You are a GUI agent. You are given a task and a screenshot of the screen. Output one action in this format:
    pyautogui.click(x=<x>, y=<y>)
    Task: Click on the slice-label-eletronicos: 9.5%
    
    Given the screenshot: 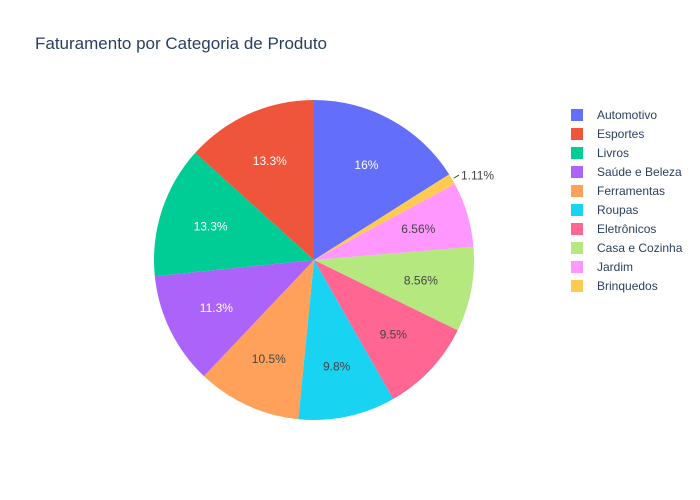 What is the action you would take?
    pyautogui.click(x=394, y=335)
    